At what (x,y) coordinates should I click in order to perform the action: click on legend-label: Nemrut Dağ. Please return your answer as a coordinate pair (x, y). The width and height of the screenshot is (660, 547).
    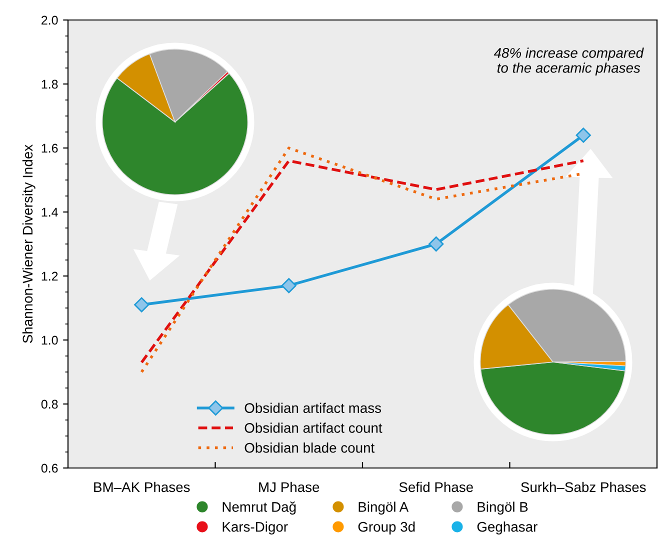
    Looking at the image, I should click on (259, 508).